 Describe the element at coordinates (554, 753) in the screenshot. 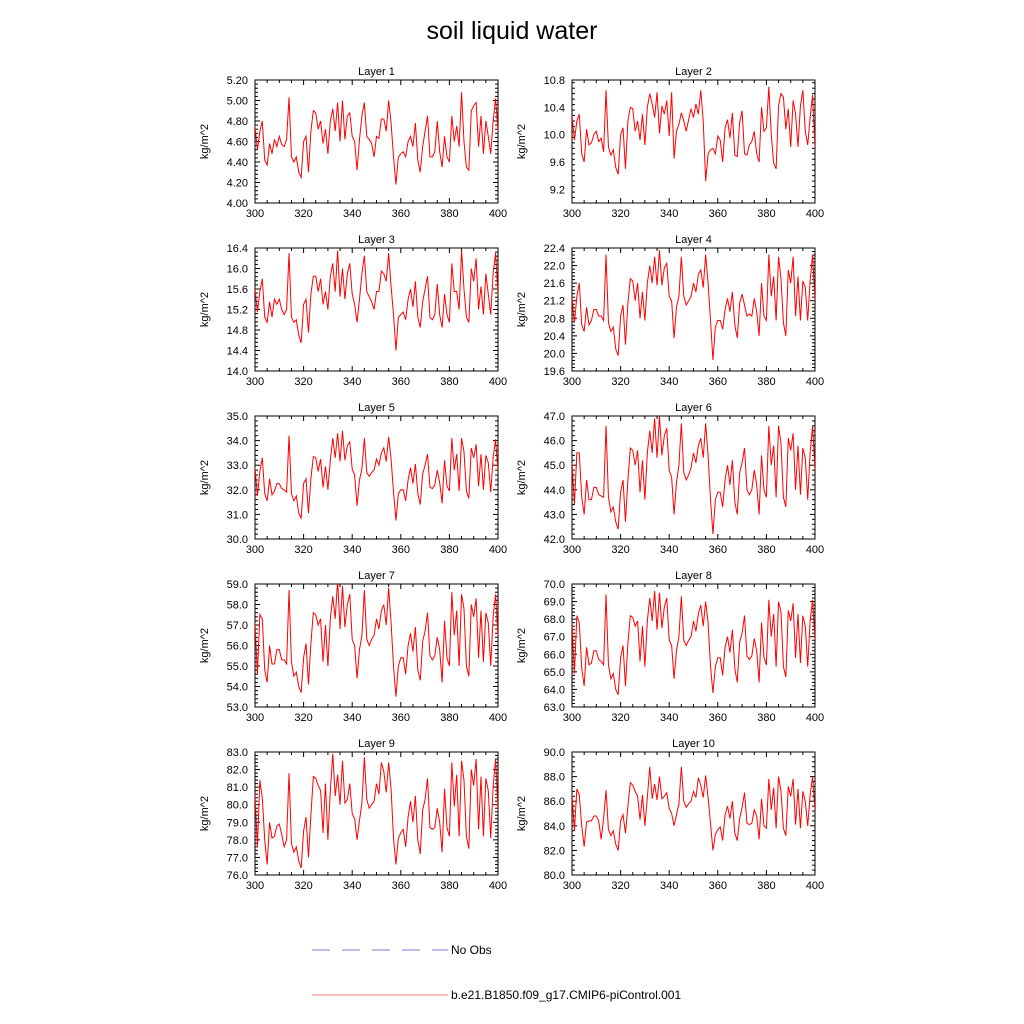

I see `y-tick-label: 90.0` at that location.